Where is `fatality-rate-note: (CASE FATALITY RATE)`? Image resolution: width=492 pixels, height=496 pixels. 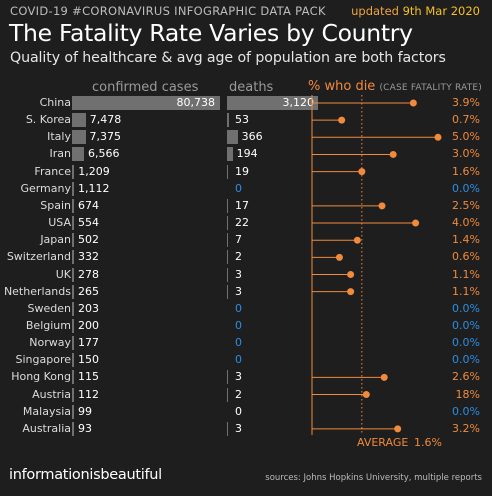
fatality-rate-note: (CASE FATALITY RATE) is located at coordinates (430, 88).